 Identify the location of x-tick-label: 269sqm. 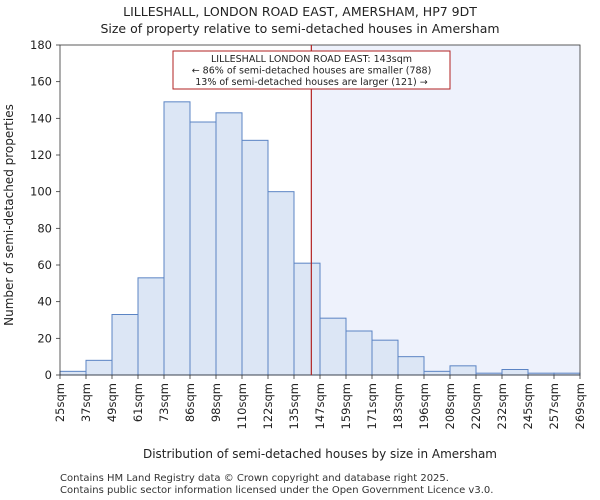
(580, 406).